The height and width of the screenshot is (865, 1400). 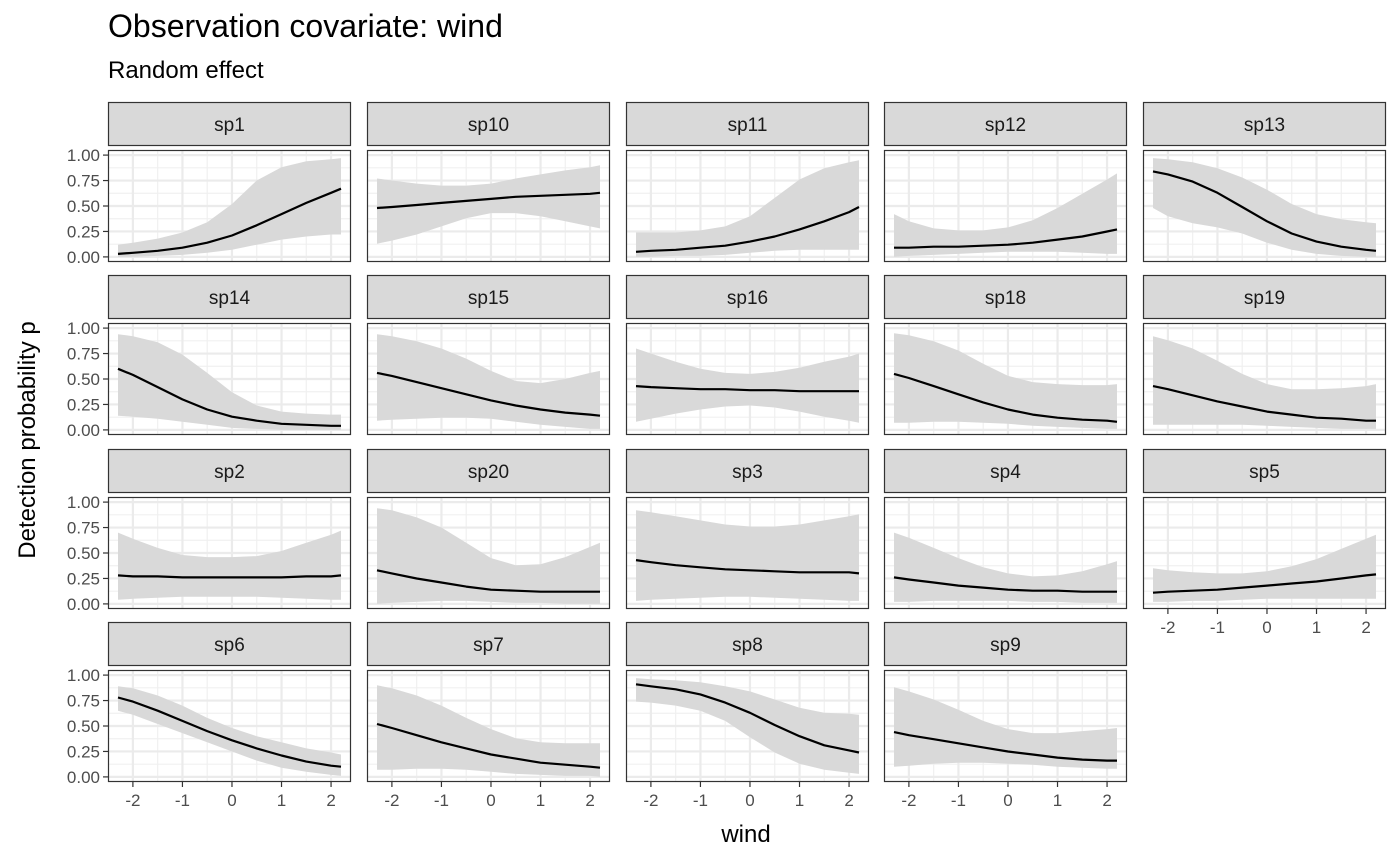 I want to click on mean-line-sp18, so click(x=1005, y=397).